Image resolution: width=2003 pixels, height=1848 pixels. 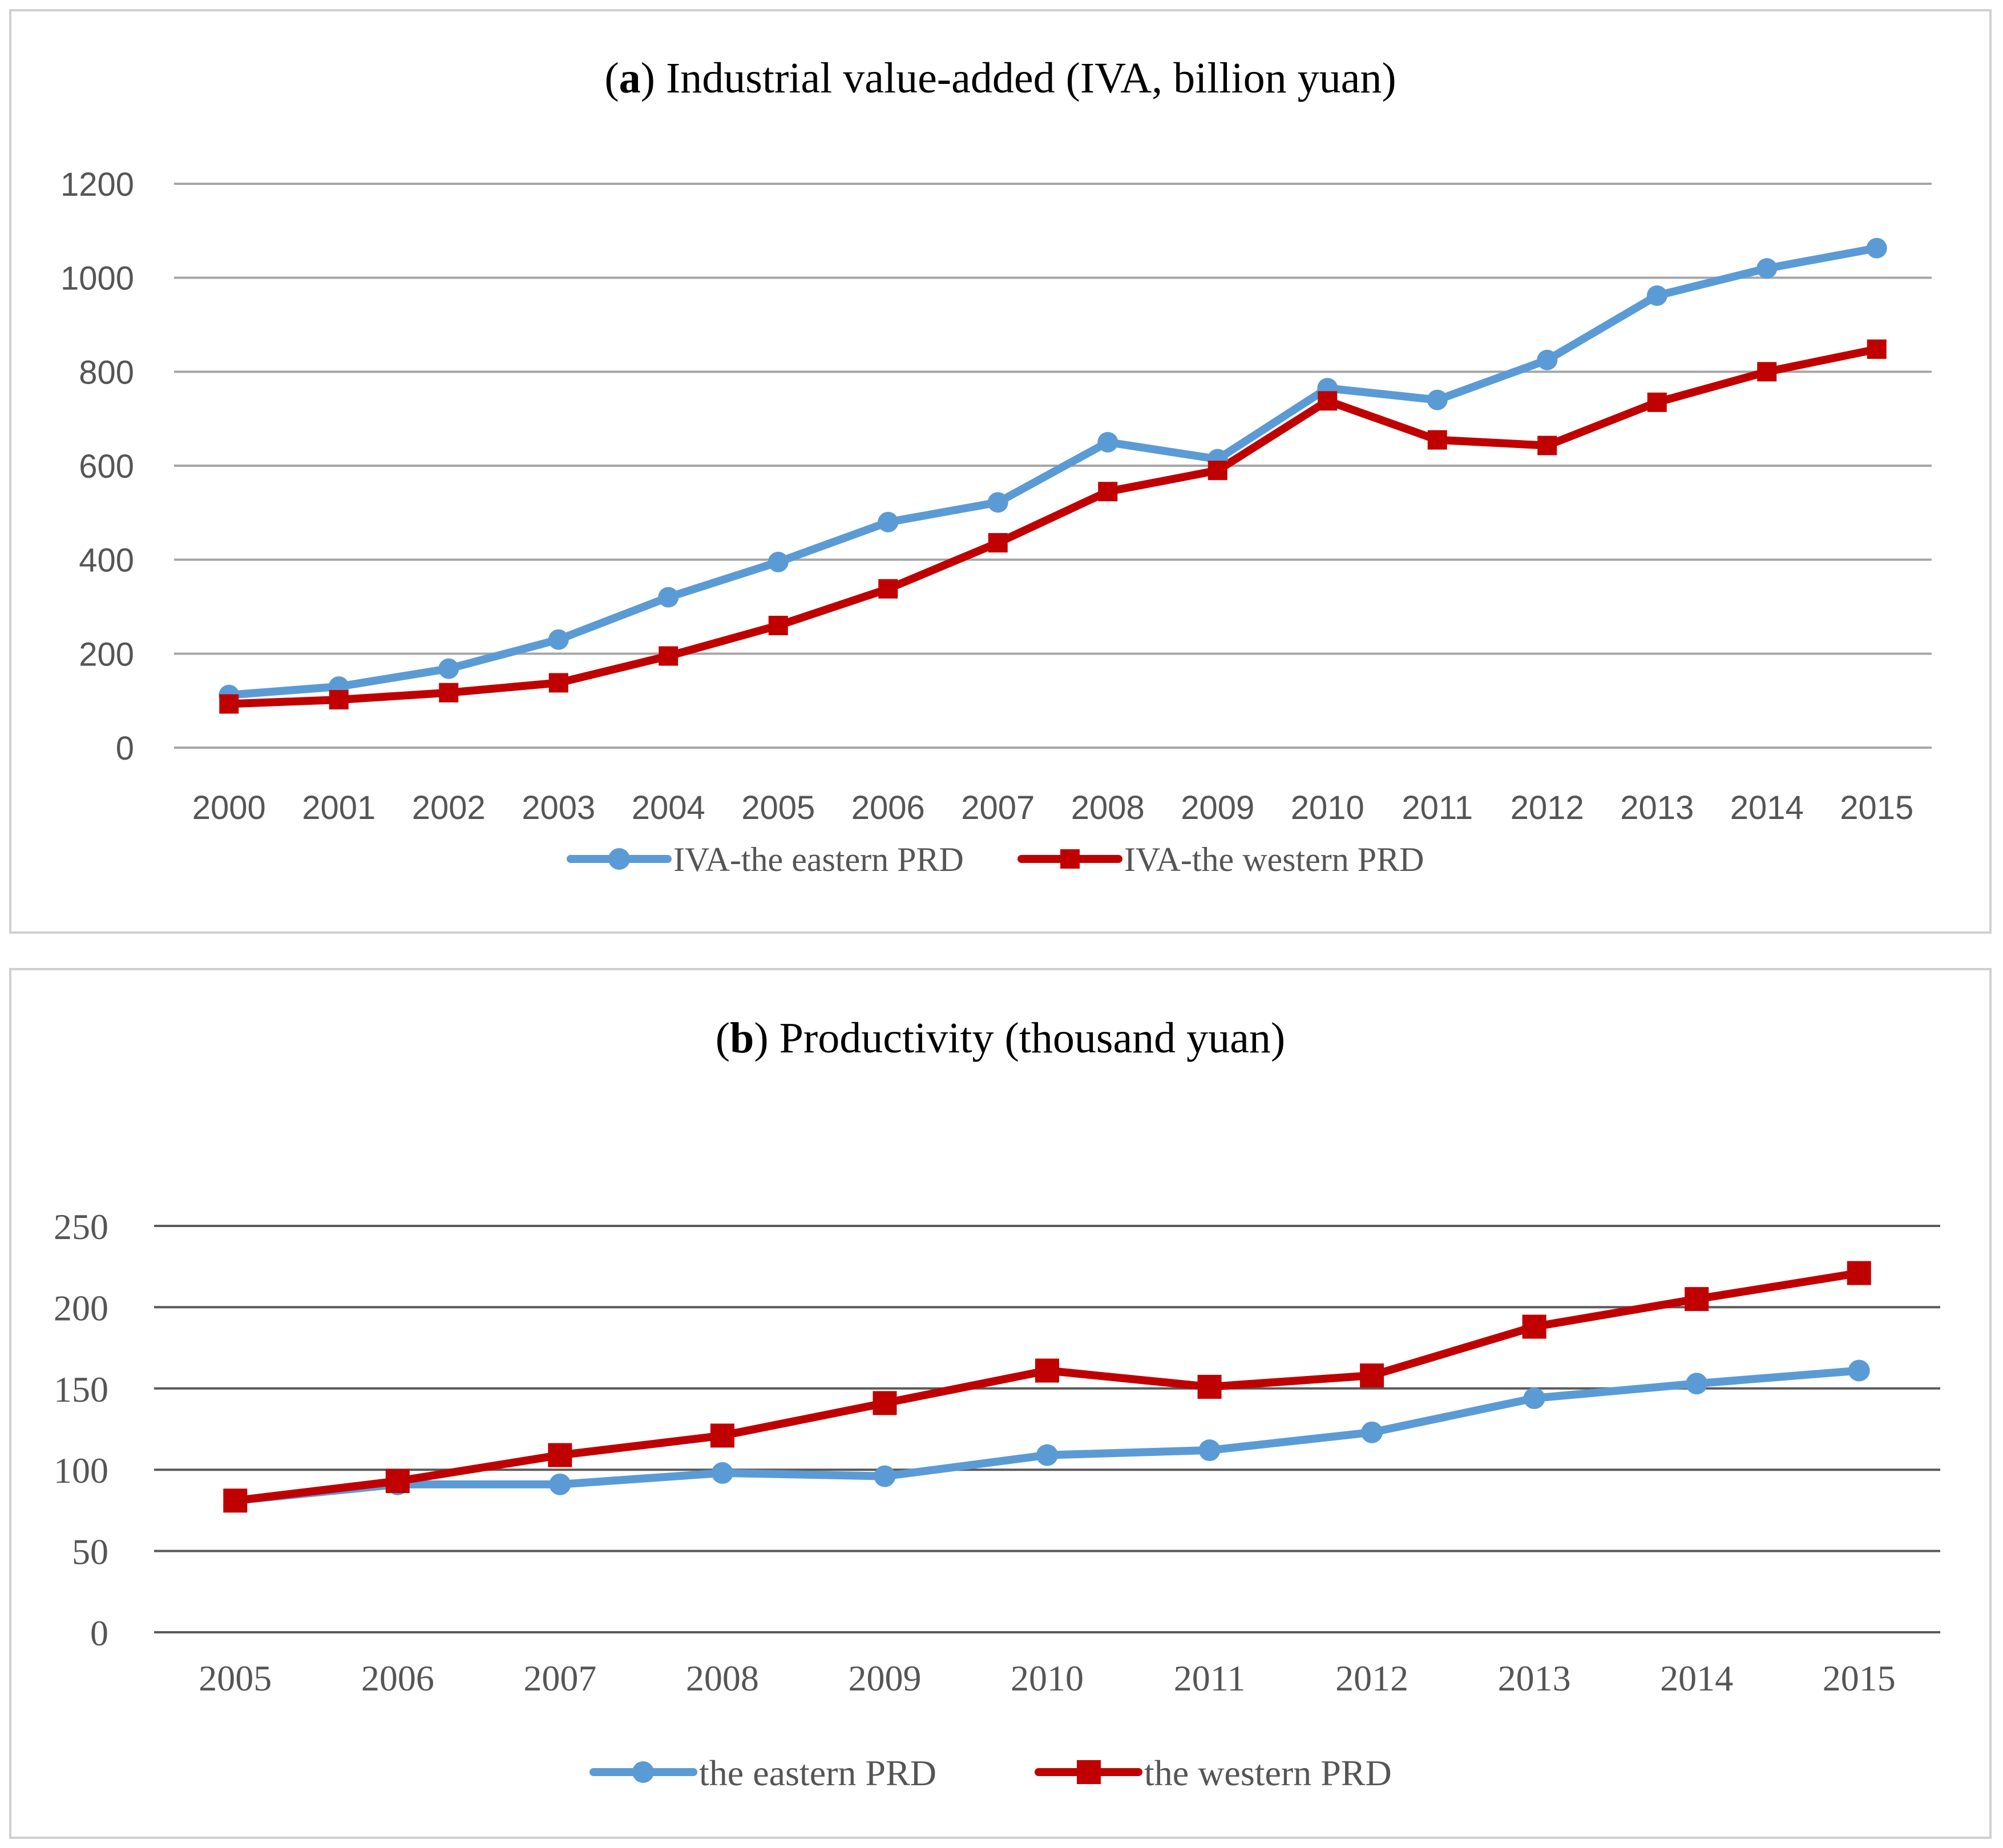 What do you see at coordinates (1047, 1436) in the screenshot?
I see `series-line-eastern` at bounding box center [1047, 1436].